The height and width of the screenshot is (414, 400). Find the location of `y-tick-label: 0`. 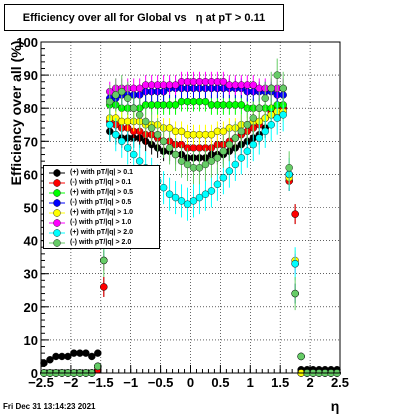

y-tick-label: 0 is located at coordinates (34, 373).